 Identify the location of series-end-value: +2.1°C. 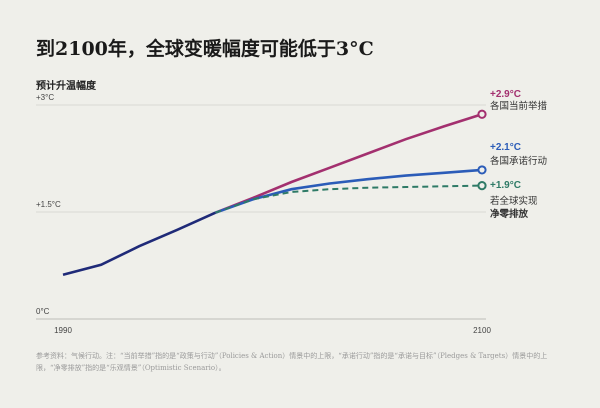
(505, 147).